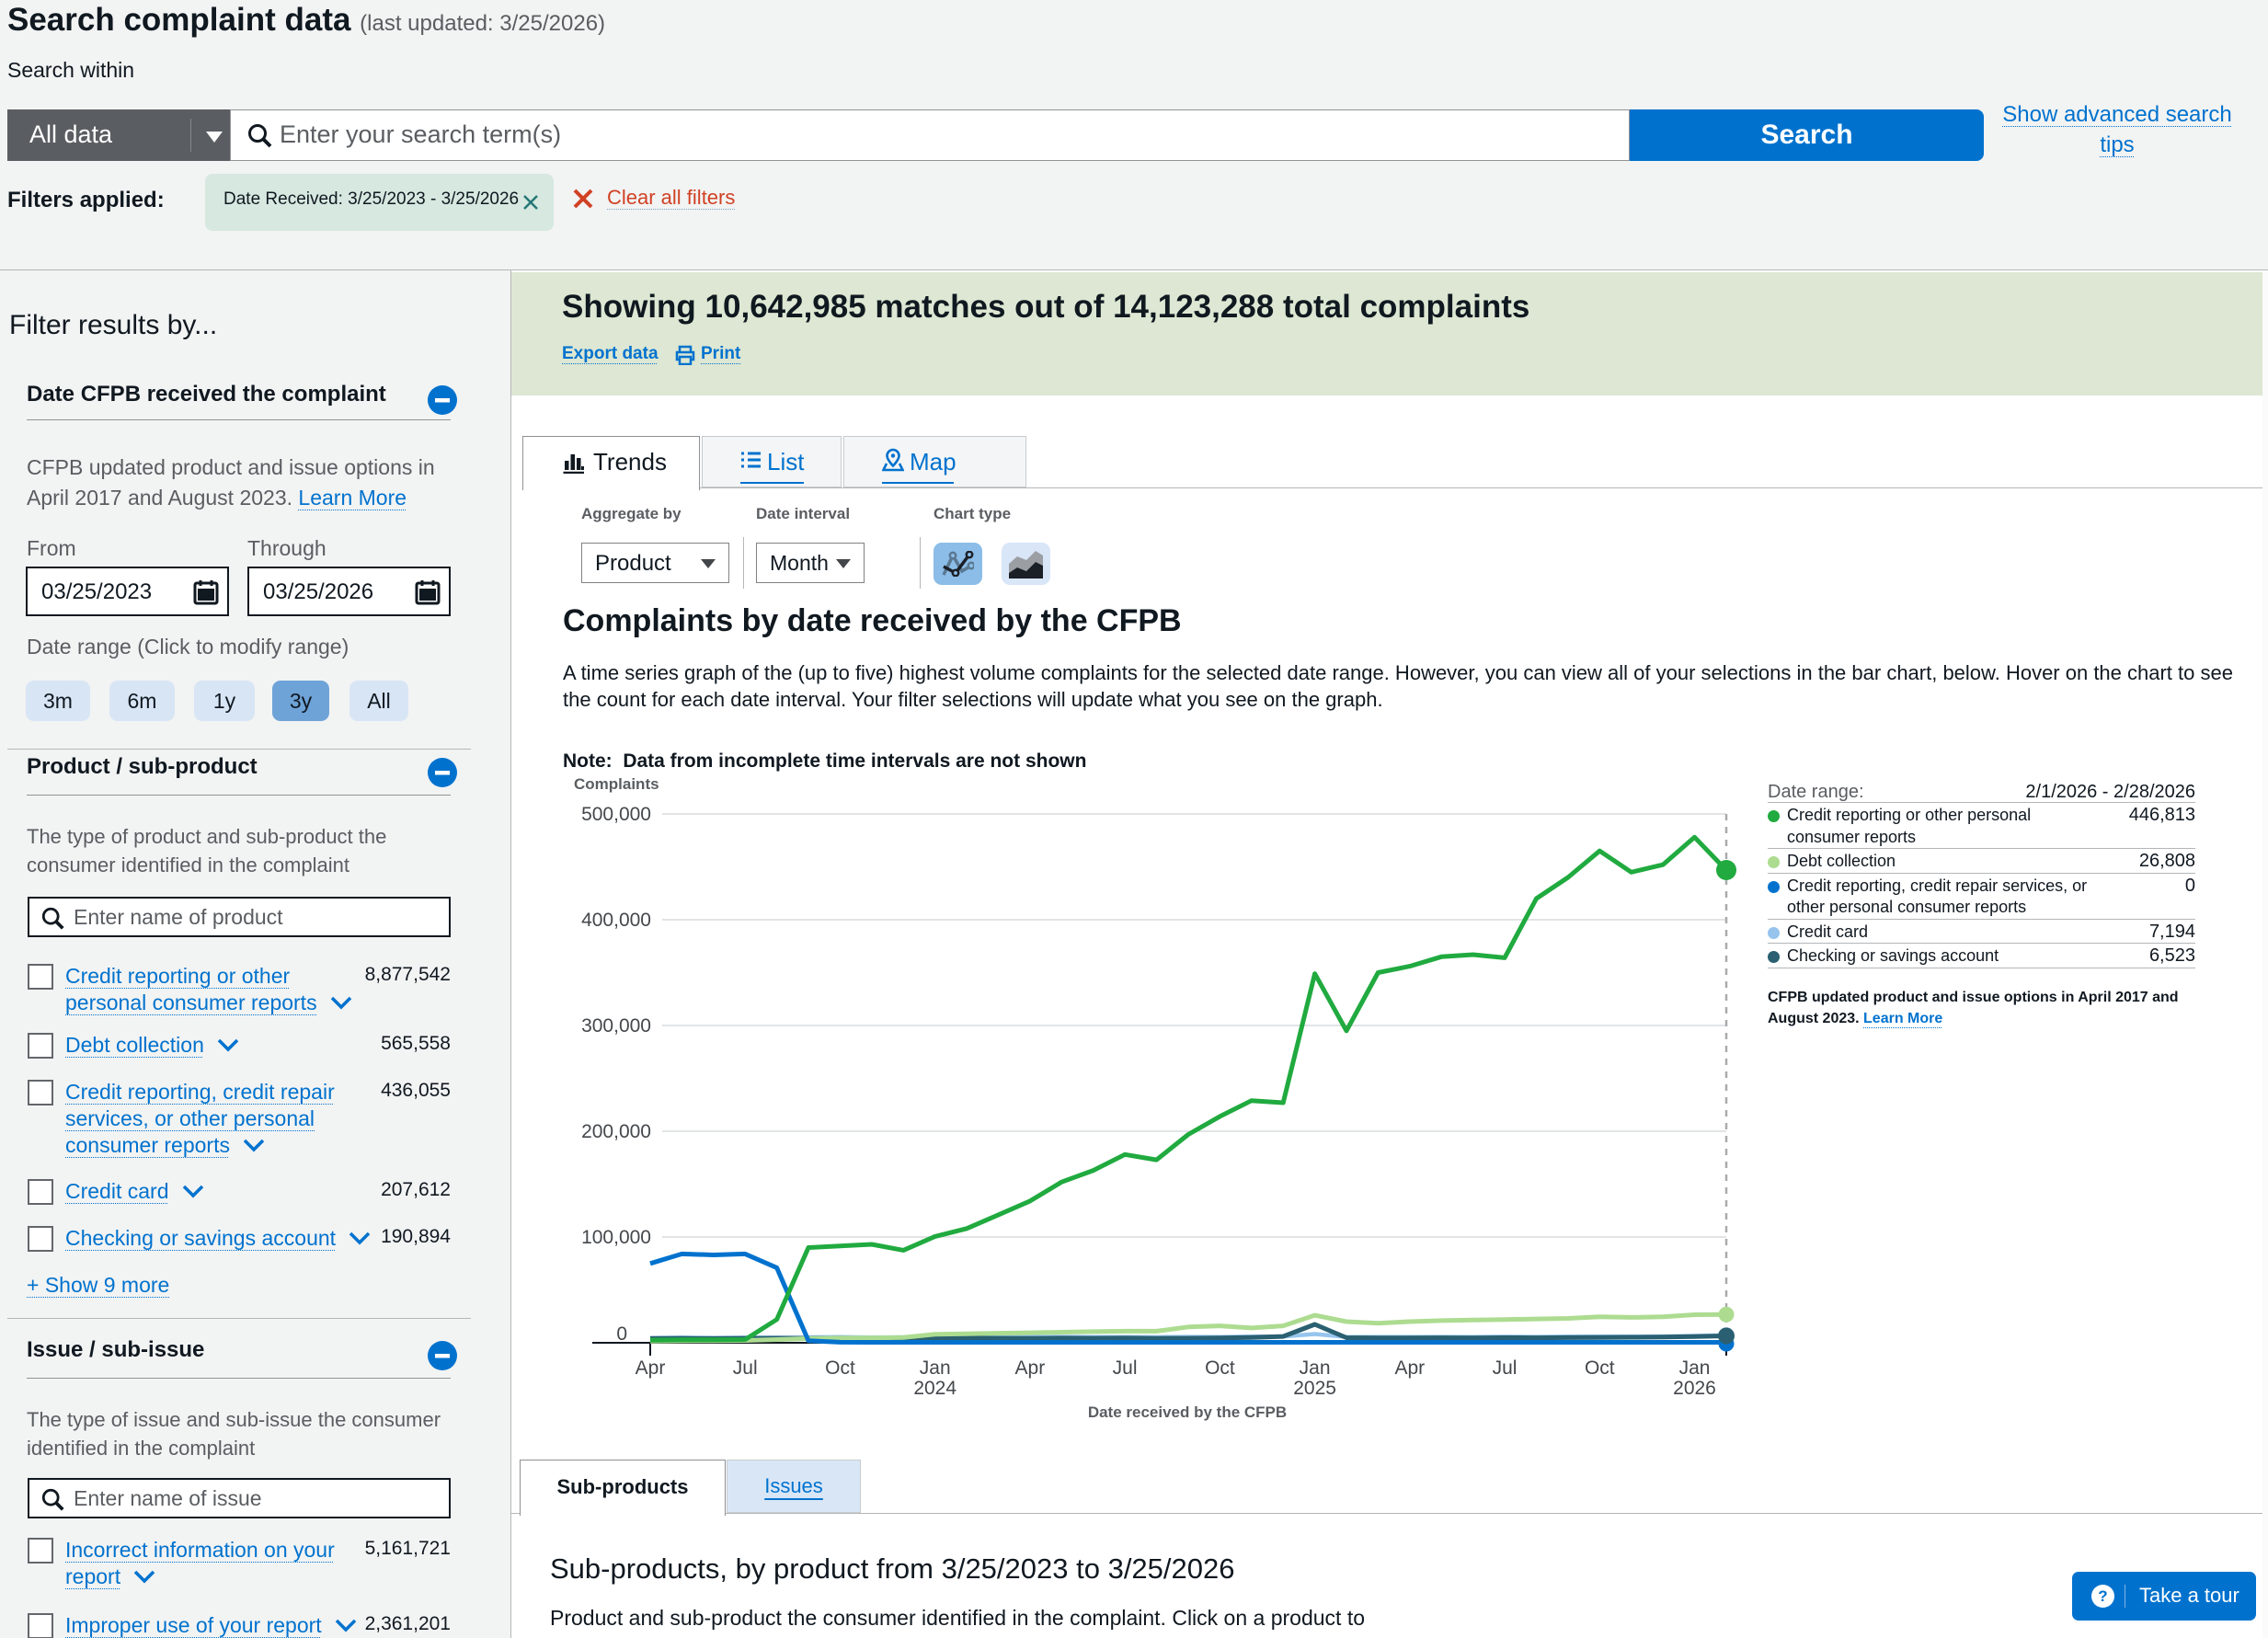 The width and height of the screenshot is (2268, 1638). I want to click on svg-text: 400,000, so click(616, 920).